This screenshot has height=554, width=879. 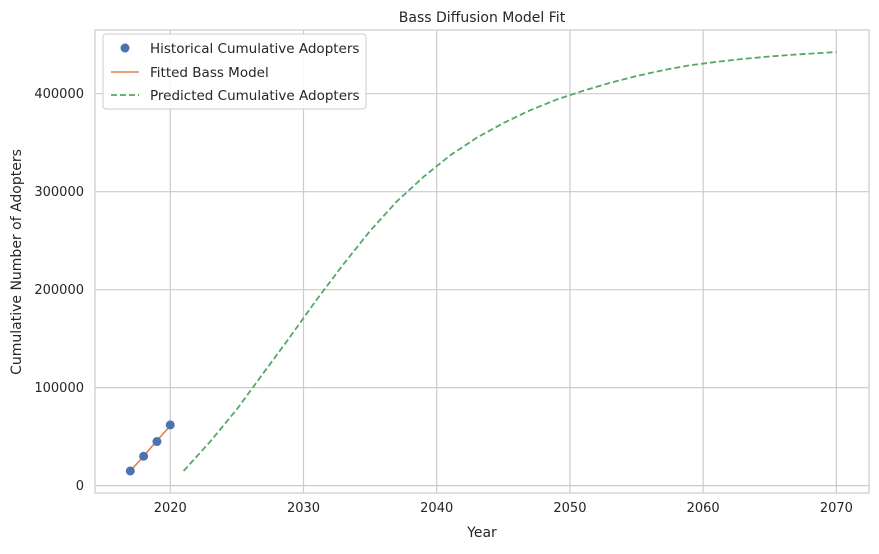 What do you see at coordinates (80, 486) in the screenshot?
I see `y-tick-label: 0` at bounding box center [80, 486].